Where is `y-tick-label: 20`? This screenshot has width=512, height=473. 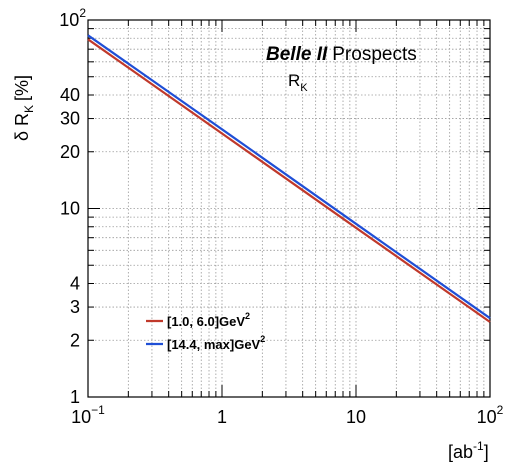
y-tick-label: 20 is located at coordinates (70, 152).